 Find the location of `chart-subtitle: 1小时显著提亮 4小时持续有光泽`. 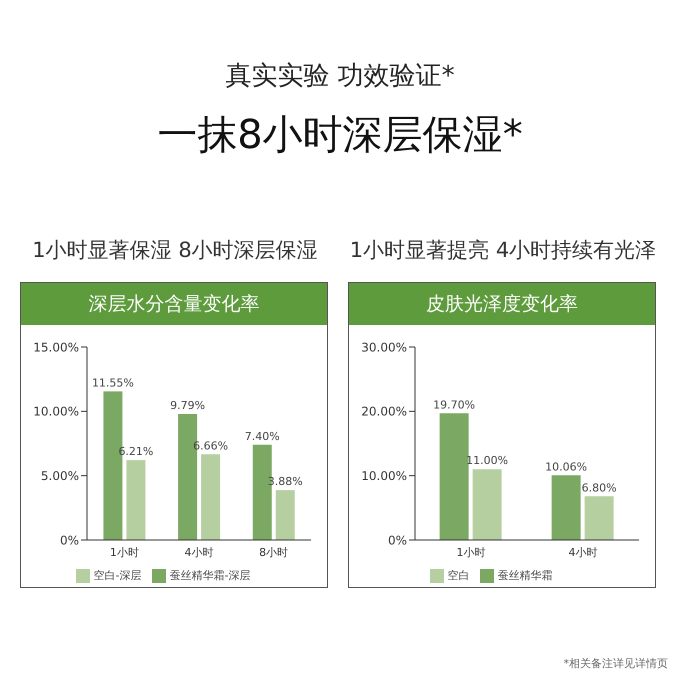

chart-subtitle: 1小时显著提亮 4小时持续有光泽 is located at coordinates (503, 250).